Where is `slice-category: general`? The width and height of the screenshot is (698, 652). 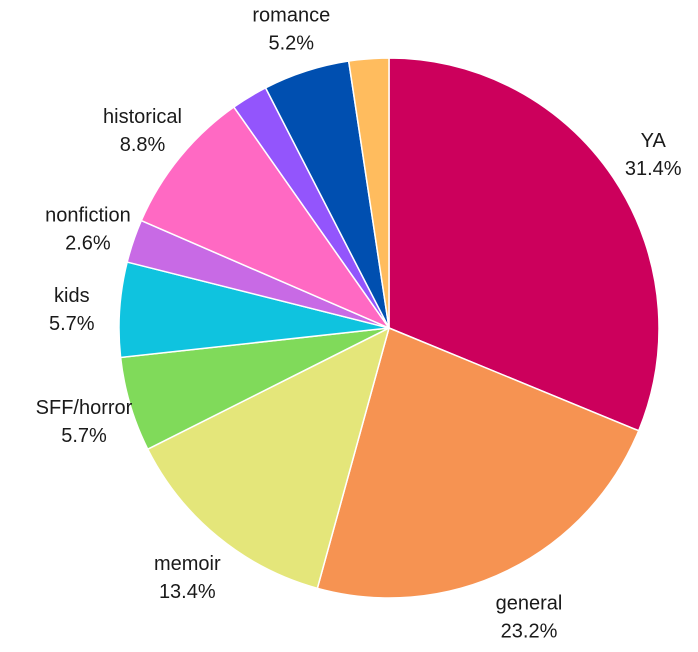
slice-category: general is located at coordinates (529, 604).